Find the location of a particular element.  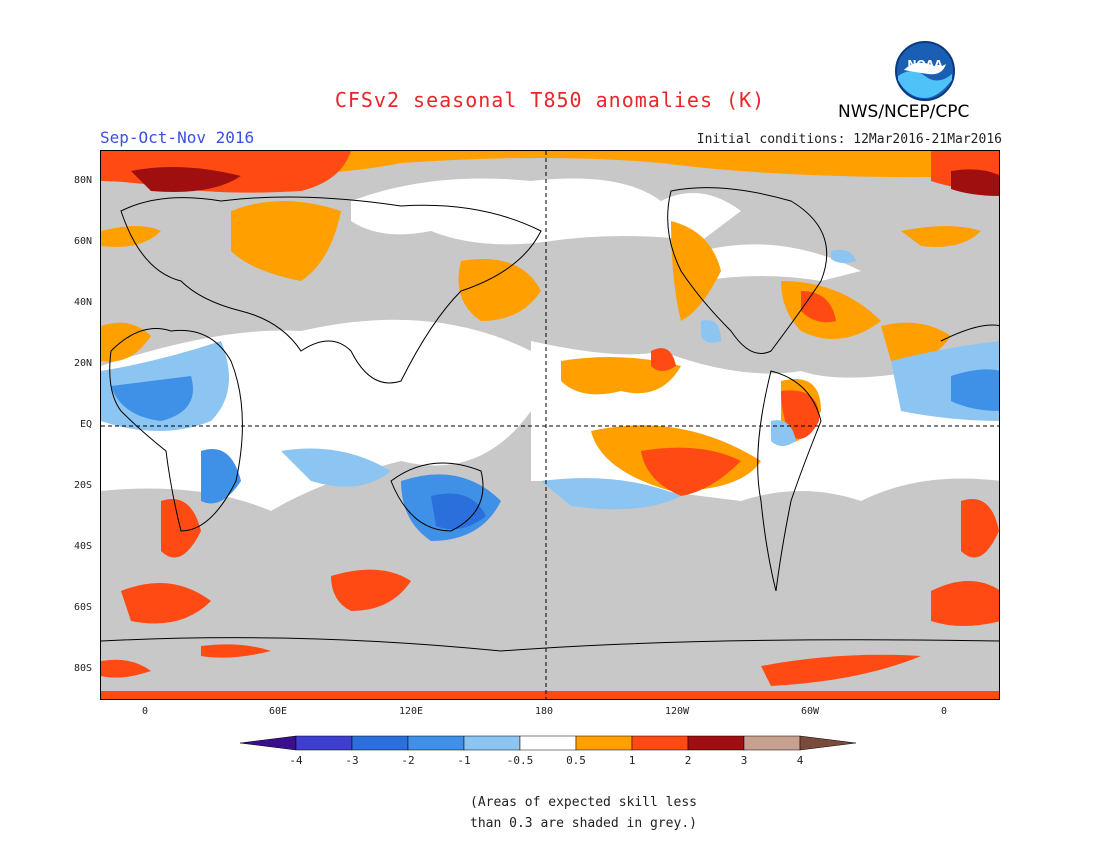

colorbar-label: -0.5 is located at coordinates (520, 760).